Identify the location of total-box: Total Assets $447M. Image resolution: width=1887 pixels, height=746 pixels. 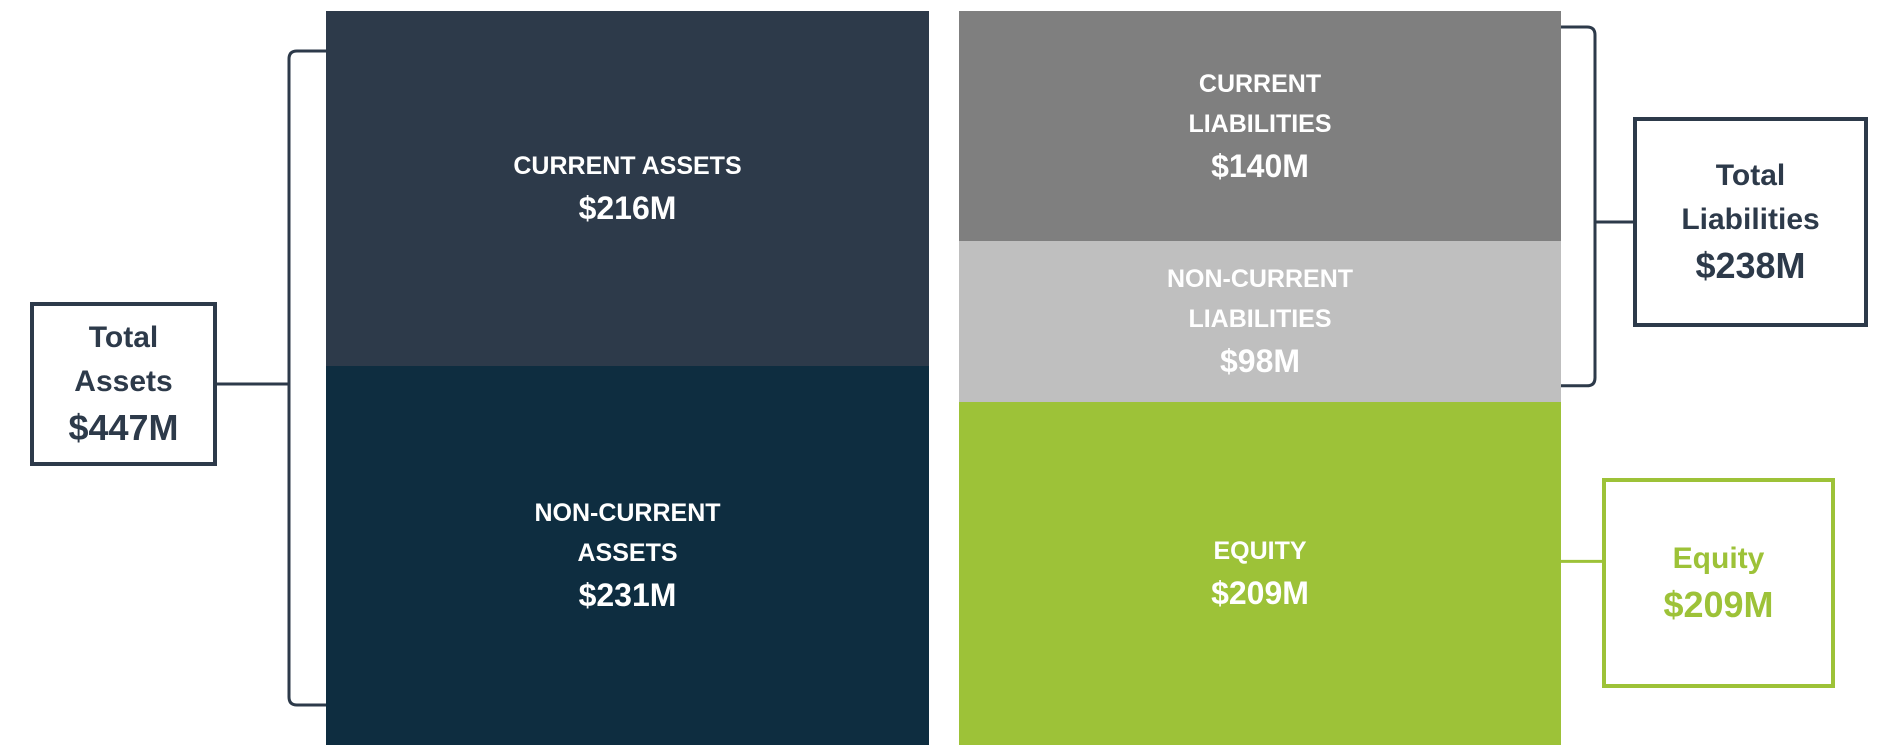
(123, 384).